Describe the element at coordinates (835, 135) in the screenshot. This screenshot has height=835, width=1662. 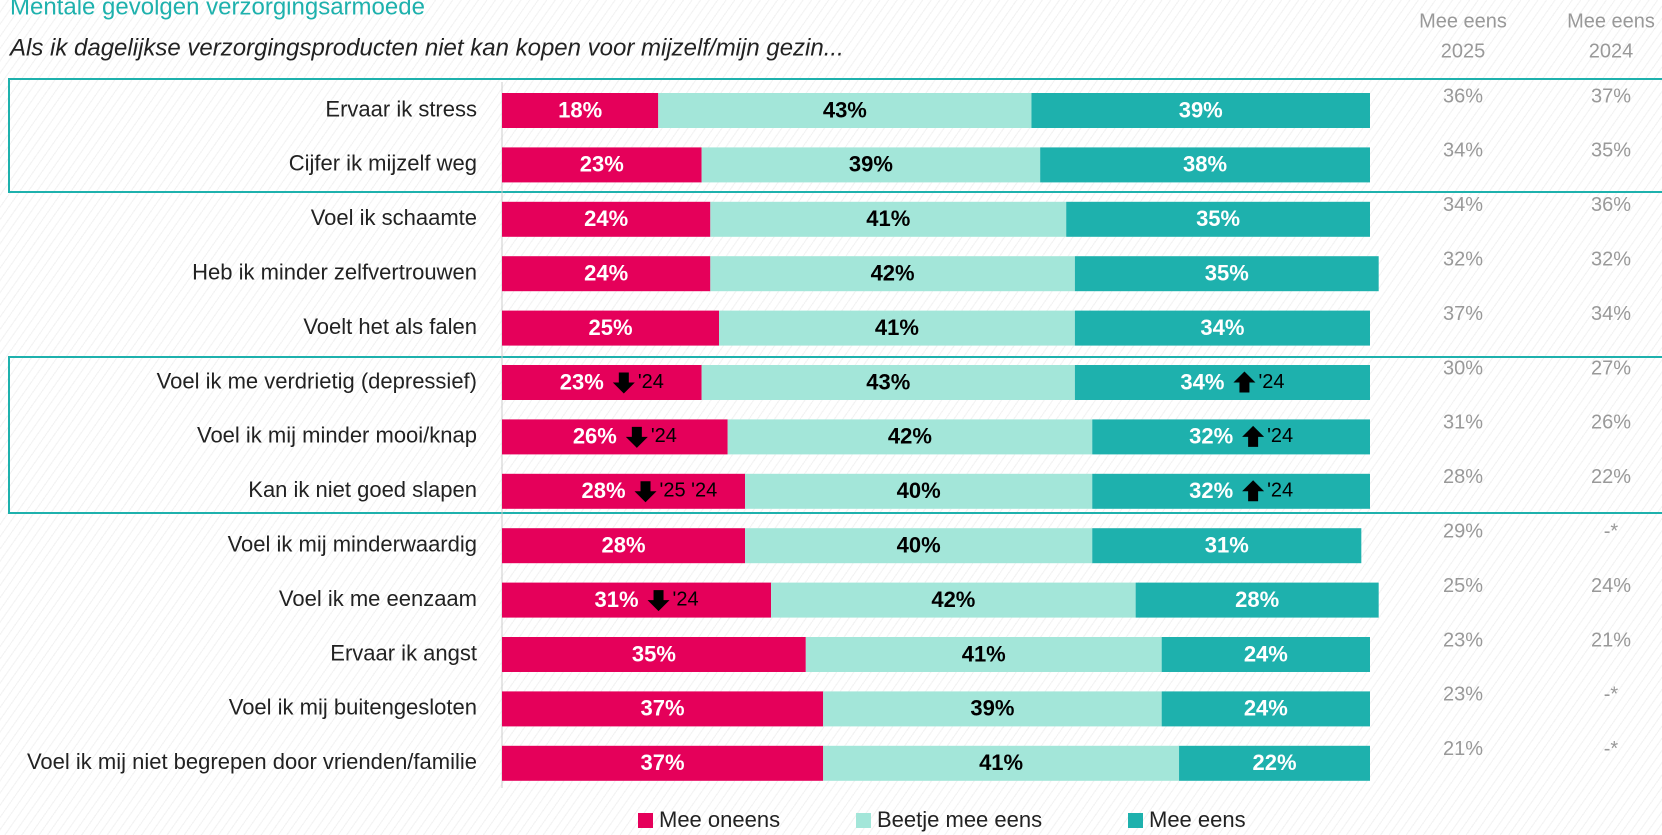
I see `highlight-box` at that location.